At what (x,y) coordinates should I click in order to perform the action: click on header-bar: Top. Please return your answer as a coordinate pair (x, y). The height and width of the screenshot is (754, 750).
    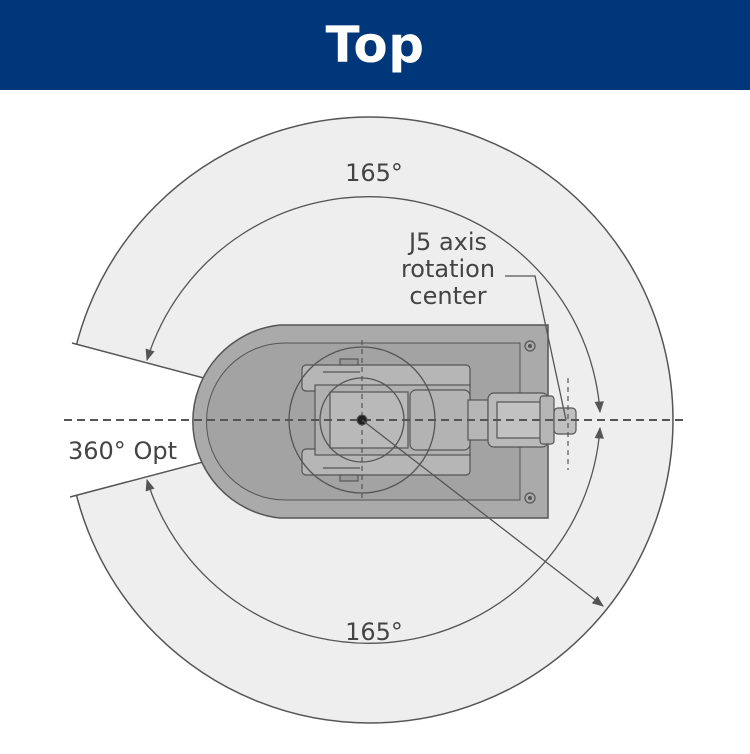
    Looking at the image, I should click on (375, 45).